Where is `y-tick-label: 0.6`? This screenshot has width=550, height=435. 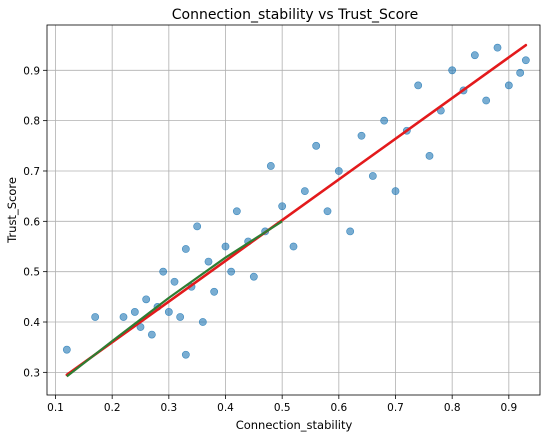
y-tick-label: 0.6 is located at coordinates (31, 222).